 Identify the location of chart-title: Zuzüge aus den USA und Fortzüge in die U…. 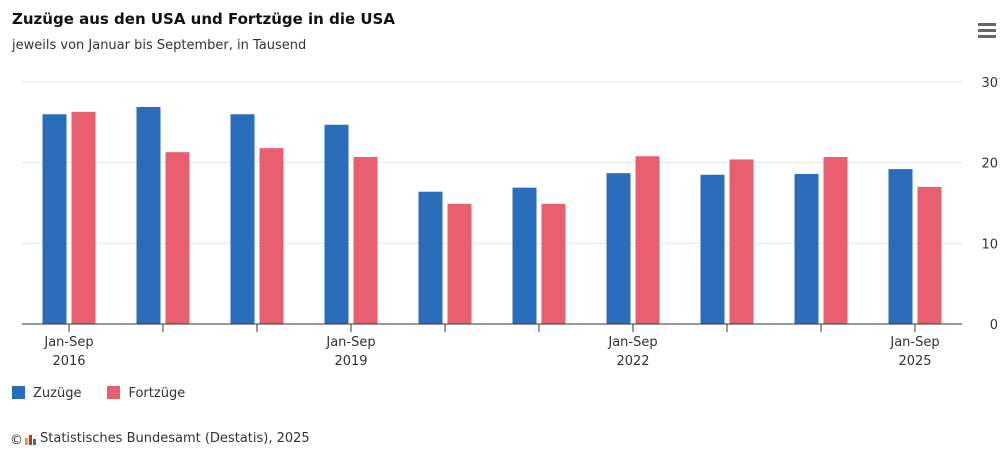
(203, 19).